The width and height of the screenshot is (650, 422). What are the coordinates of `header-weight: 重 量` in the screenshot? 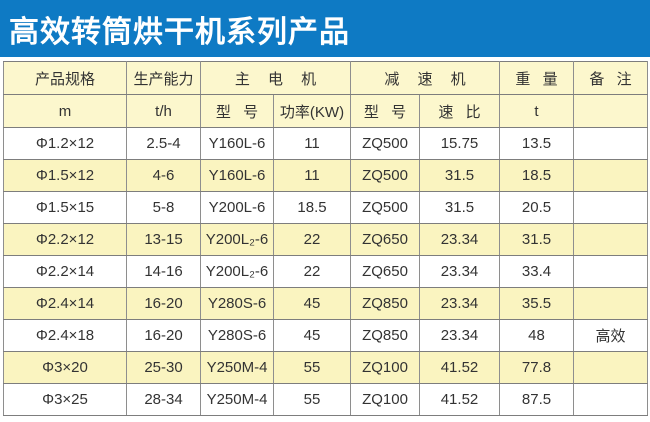 It's located at (536, 78).